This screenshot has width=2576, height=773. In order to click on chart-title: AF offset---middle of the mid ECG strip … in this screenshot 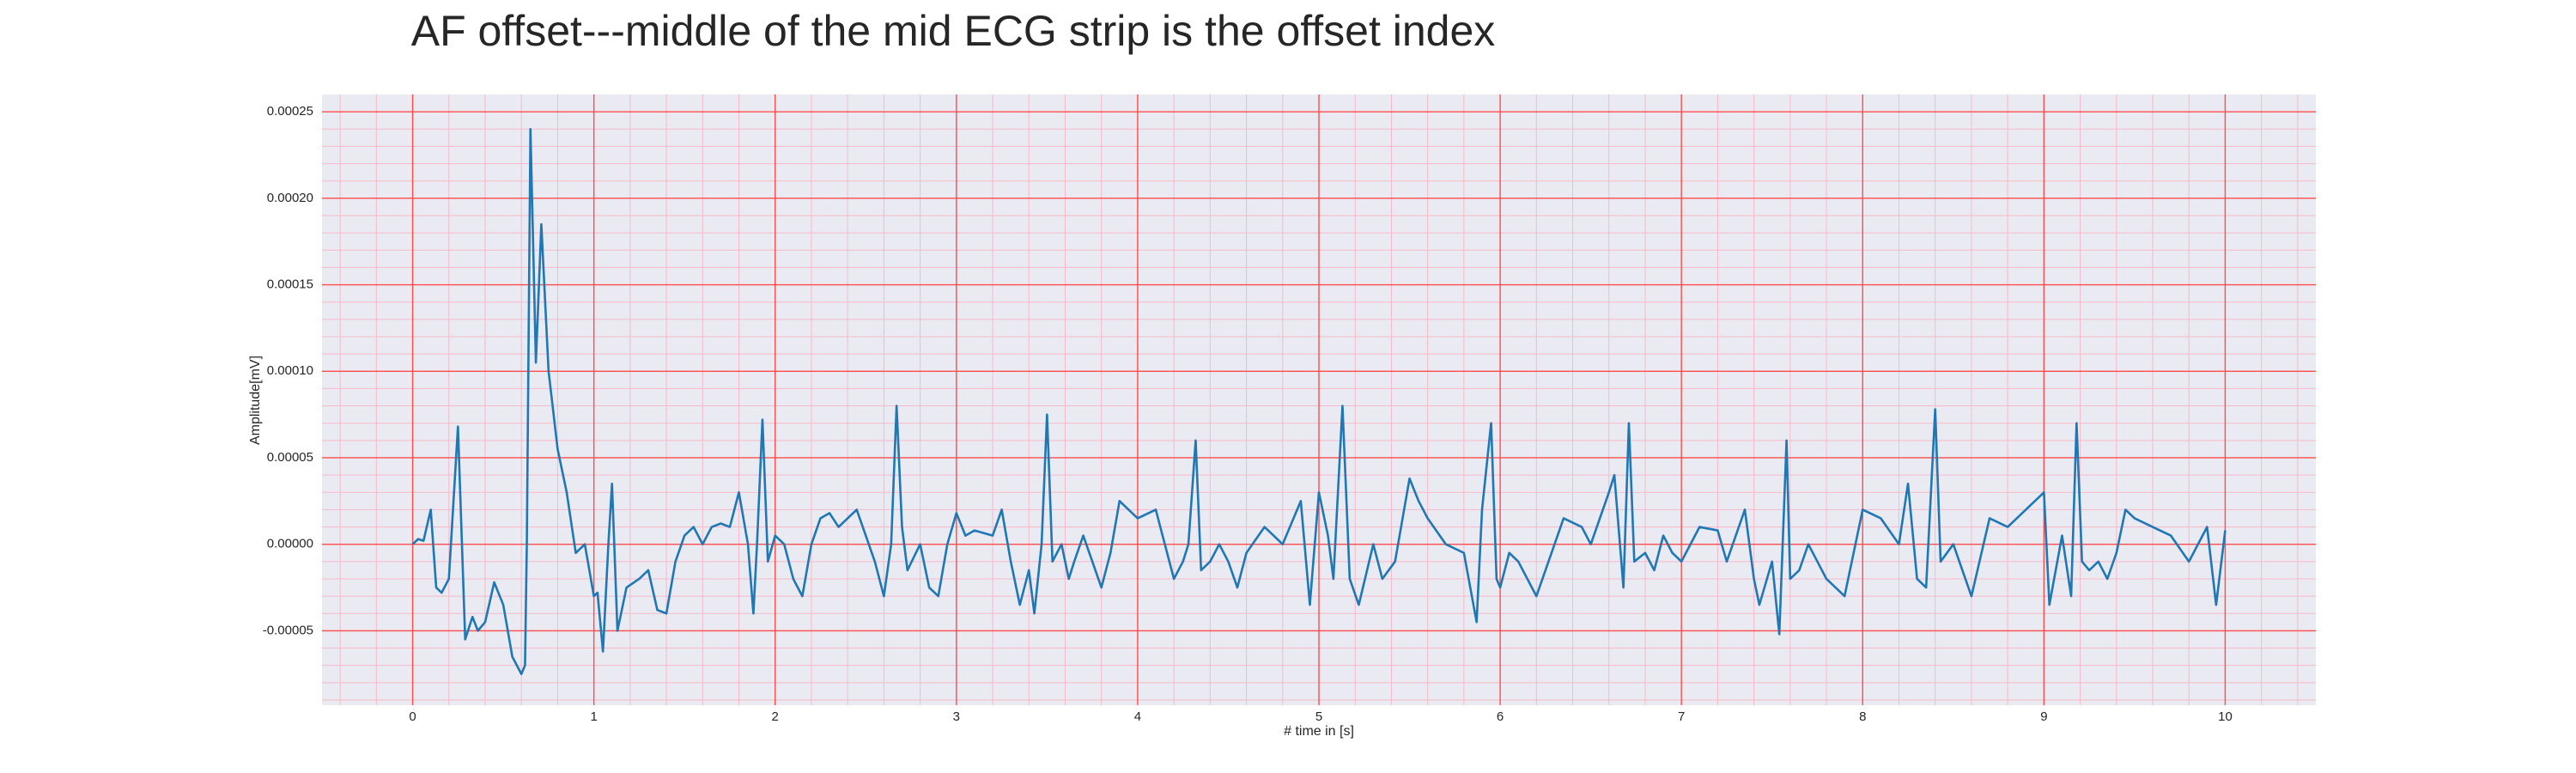, I will do `click(954, 31)`.